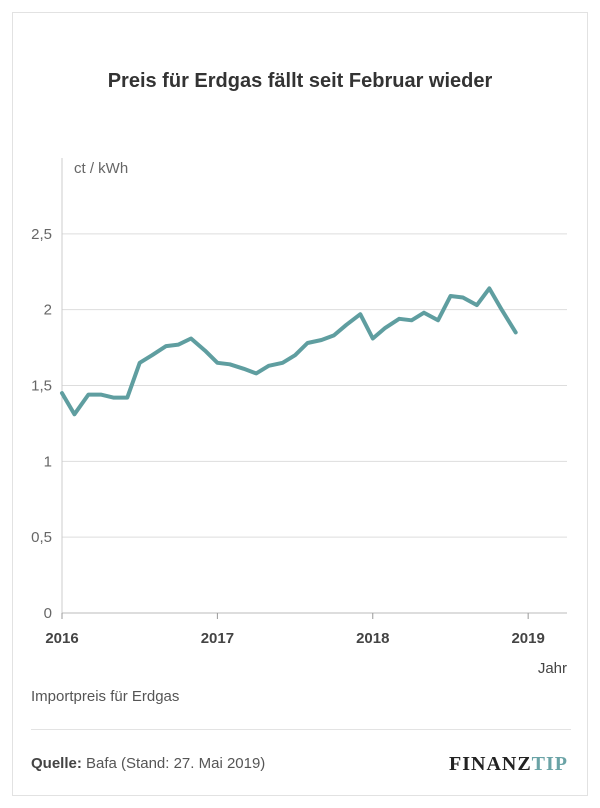 Image resolution: width=600 pixels, height=808 pixels. What do you see at coordinates (105, 696) in the screenshot?
I see `chart-caption: Importpreis für Erdgas` at bounding box center [105, 696].